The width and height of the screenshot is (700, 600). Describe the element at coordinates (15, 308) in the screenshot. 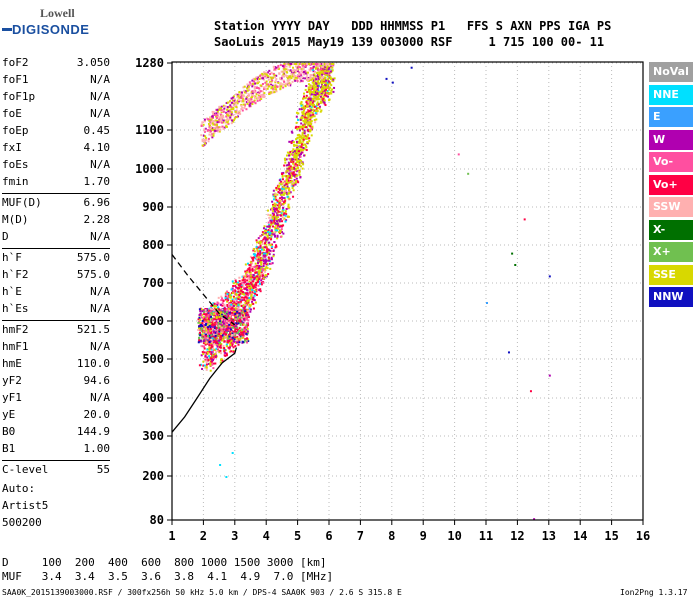

I see `param-name: h`Es` at that location.